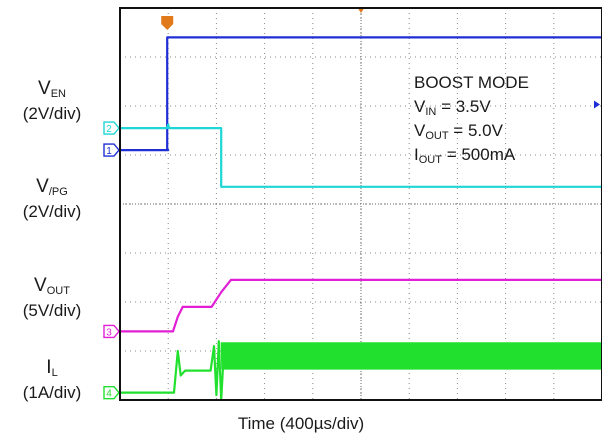  I want to click on annotation-iout: IOUT = 500mA, so click(465, 155).